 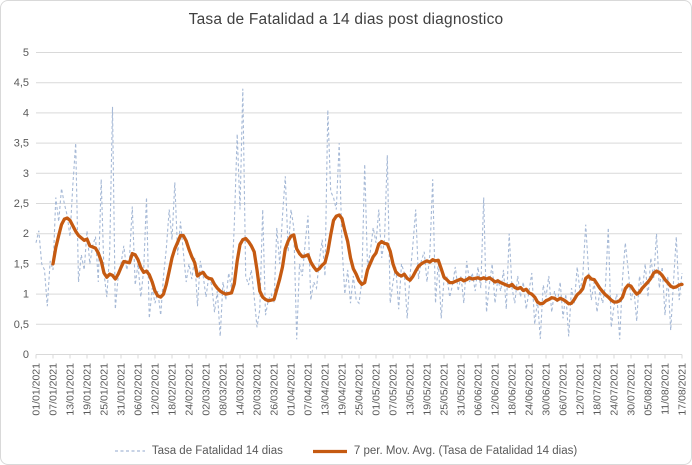 I want to click on x-tick-label: 30/07/2021, so click(x=632, y=389).